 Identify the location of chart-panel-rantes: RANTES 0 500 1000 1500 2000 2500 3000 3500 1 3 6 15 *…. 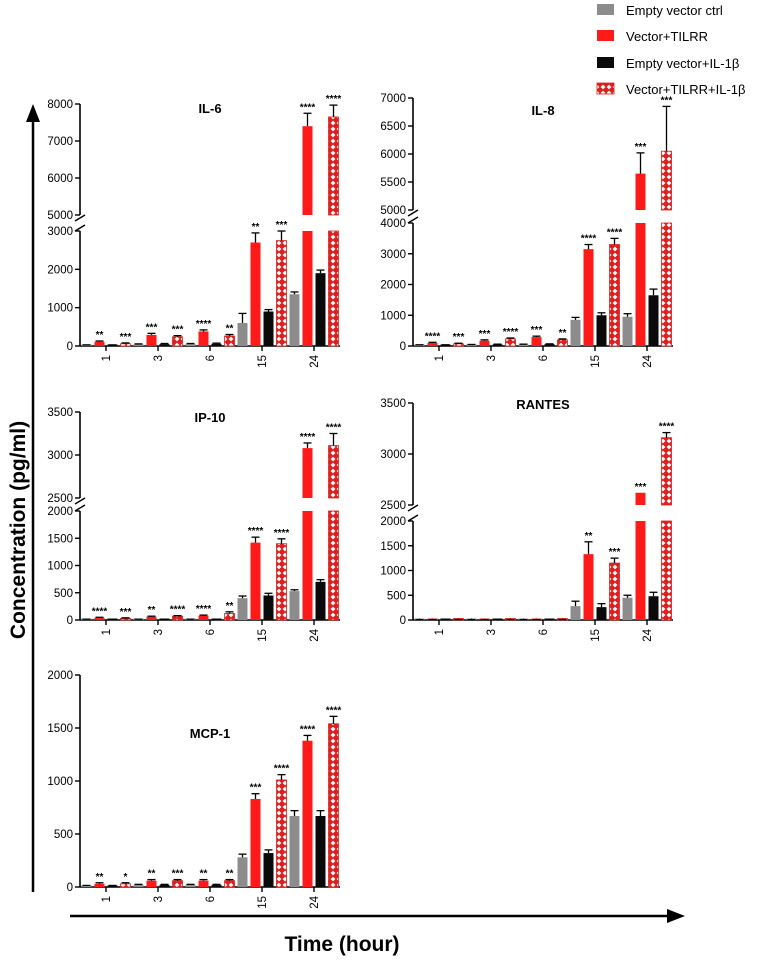
(527, 519).